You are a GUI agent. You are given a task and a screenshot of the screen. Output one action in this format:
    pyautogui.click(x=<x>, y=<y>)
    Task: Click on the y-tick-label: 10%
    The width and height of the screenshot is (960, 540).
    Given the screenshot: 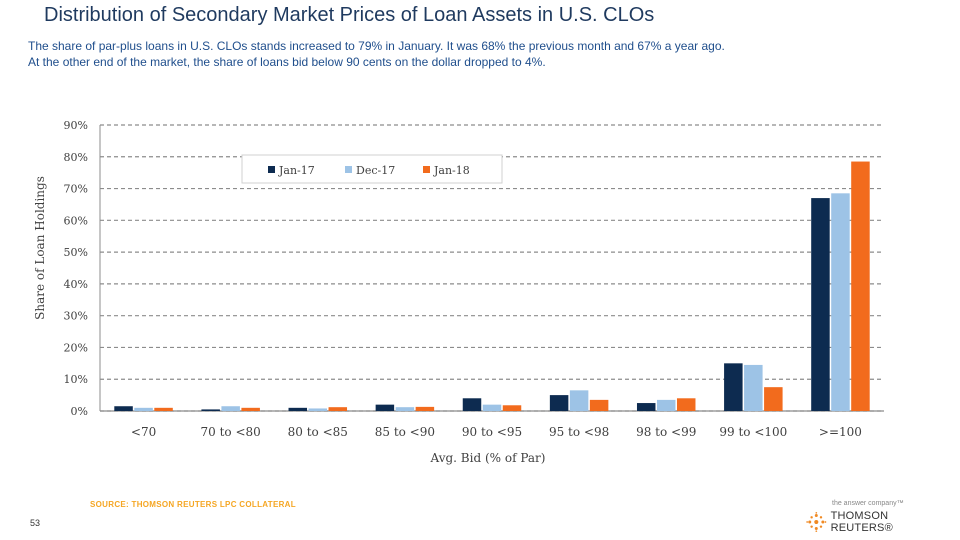 What is the action you would take?
    pyautogui.click(x=76, y=379)
    